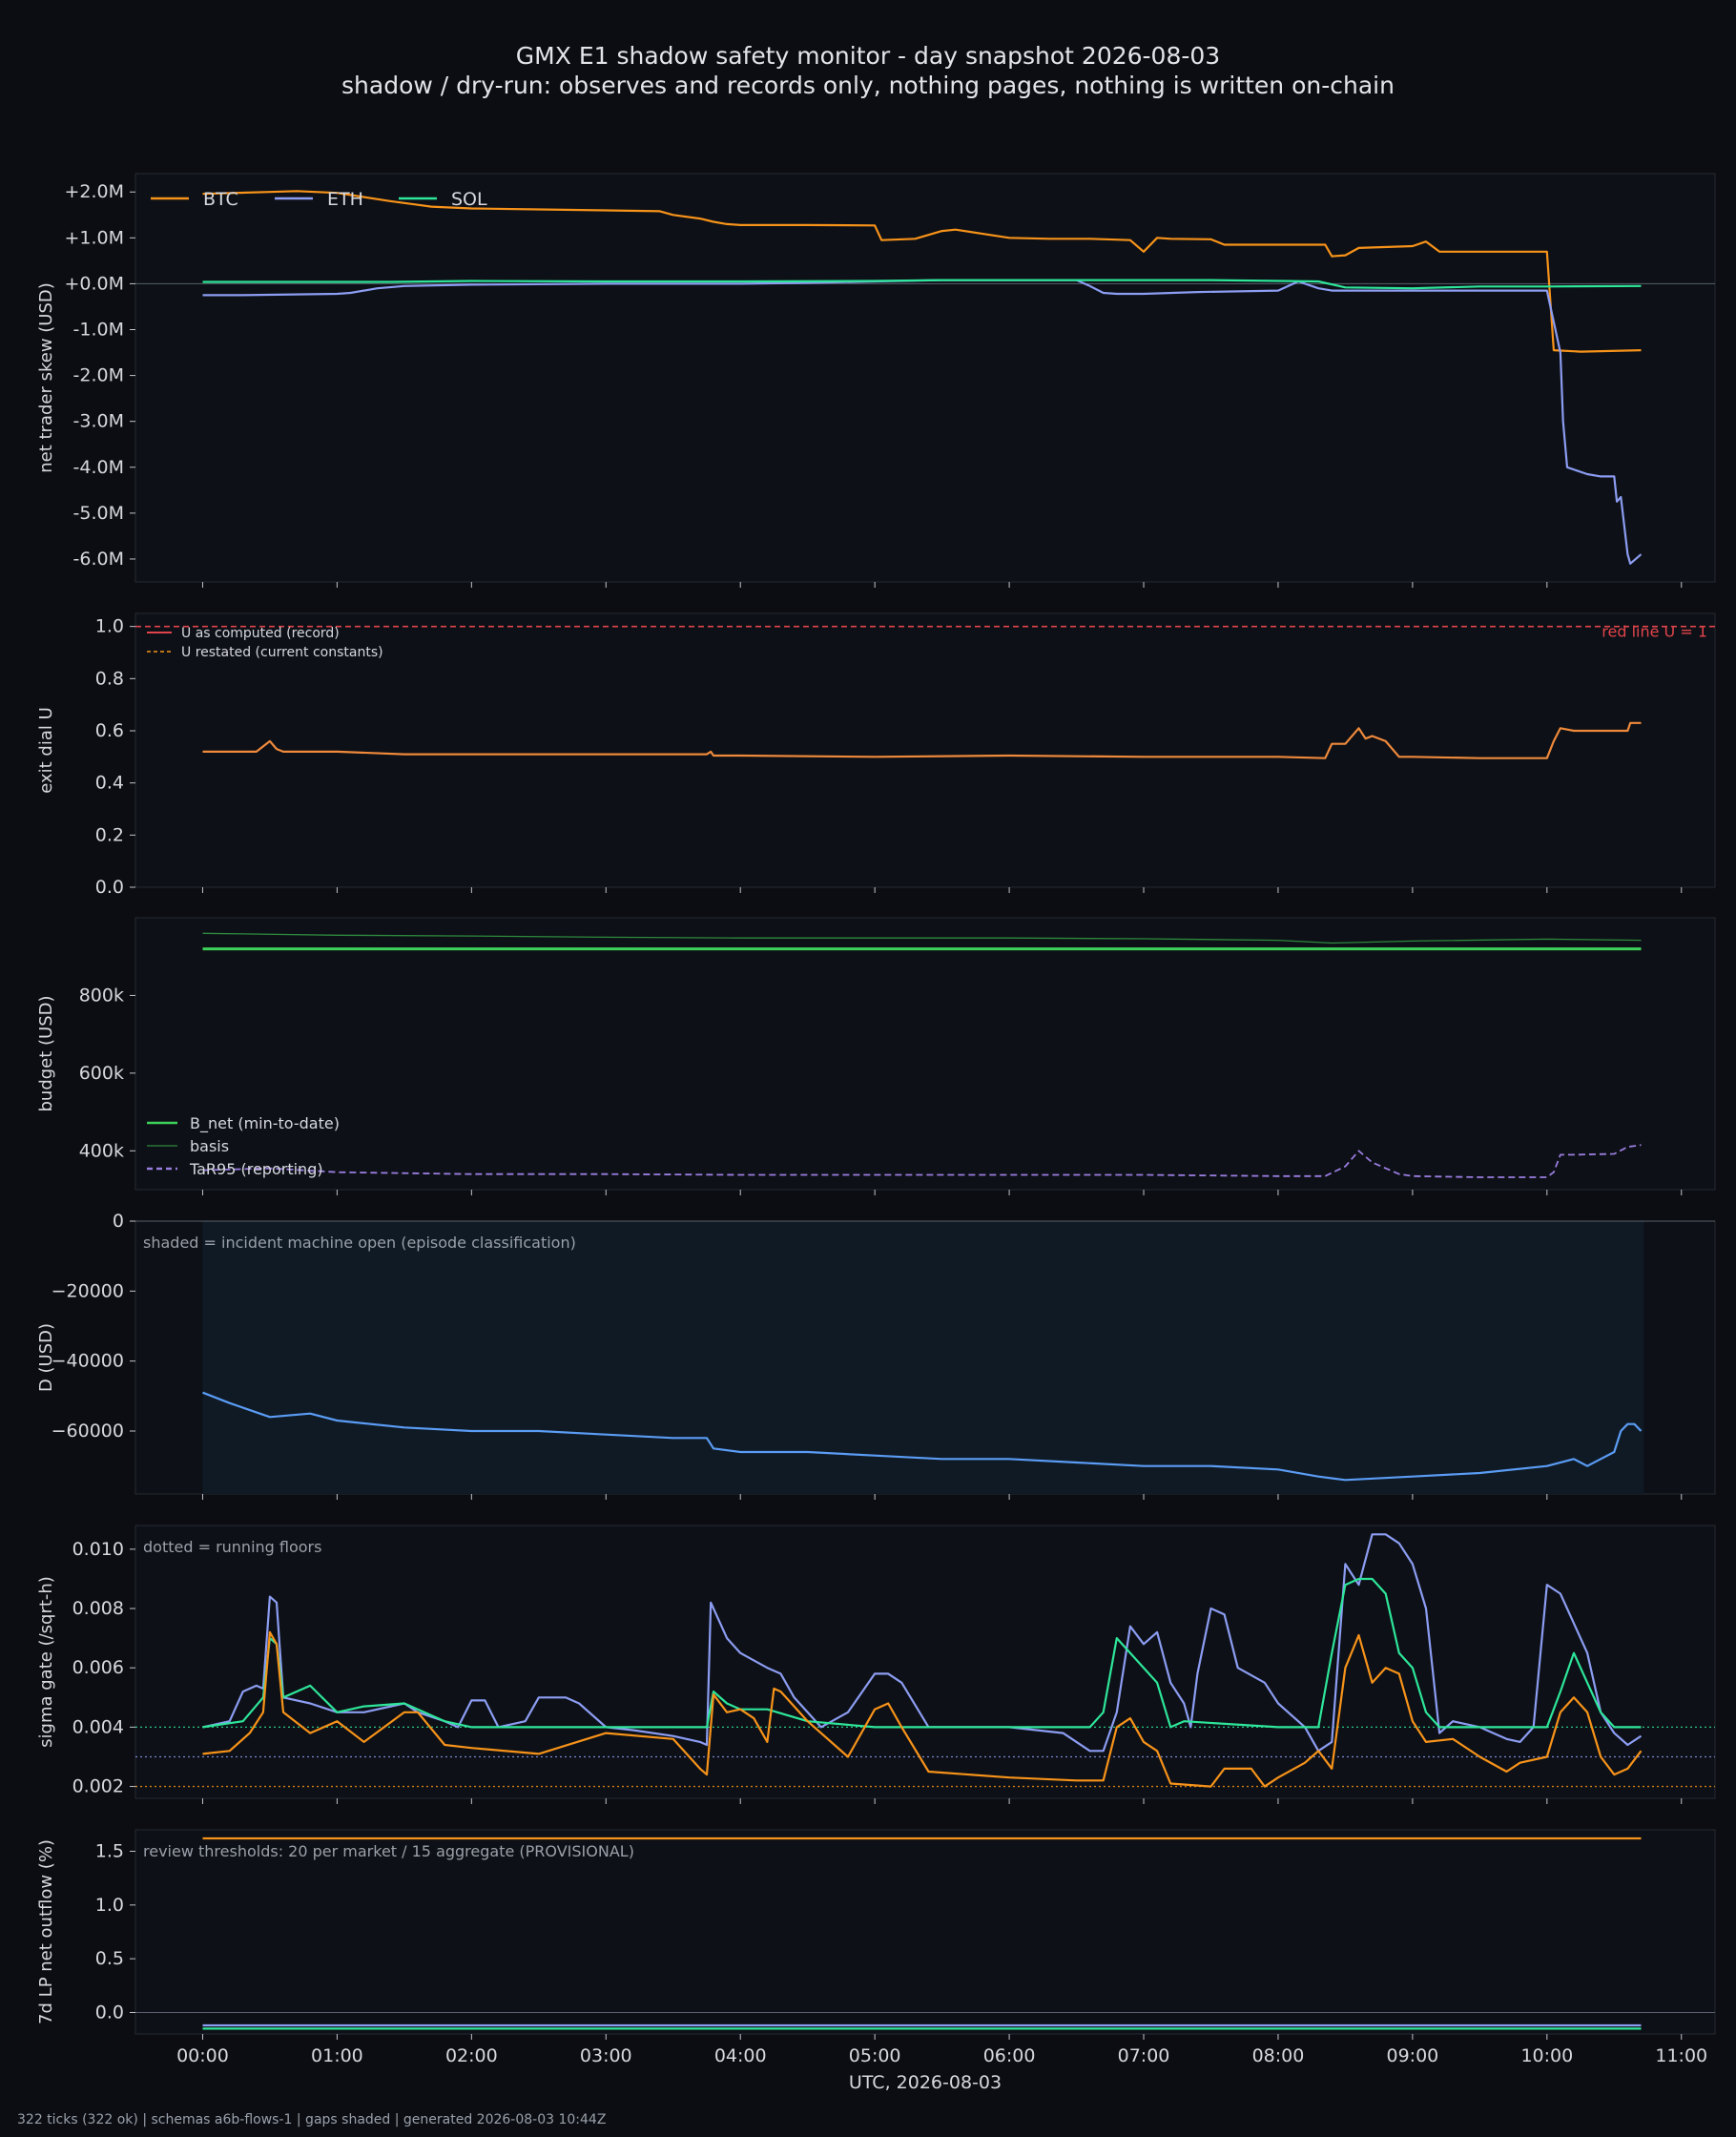 This screenshot has width=1736, height=2137. I want to click on y-tick-label: -5.0M, so click(98, 513).